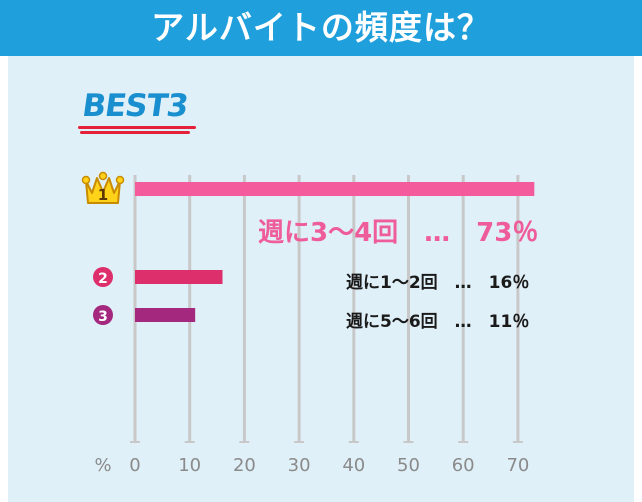  I want to click on rank-1-label: 1, so click(103, 195).